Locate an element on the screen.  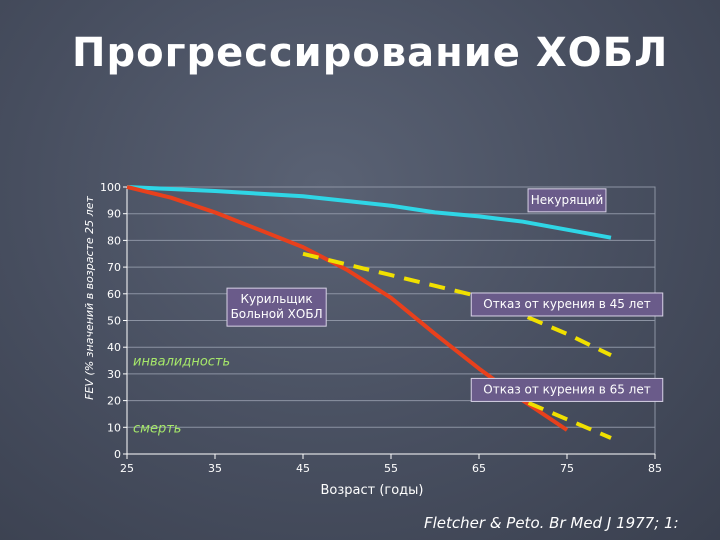
y-tick-label: 60 is located at coordinates (114, 294).